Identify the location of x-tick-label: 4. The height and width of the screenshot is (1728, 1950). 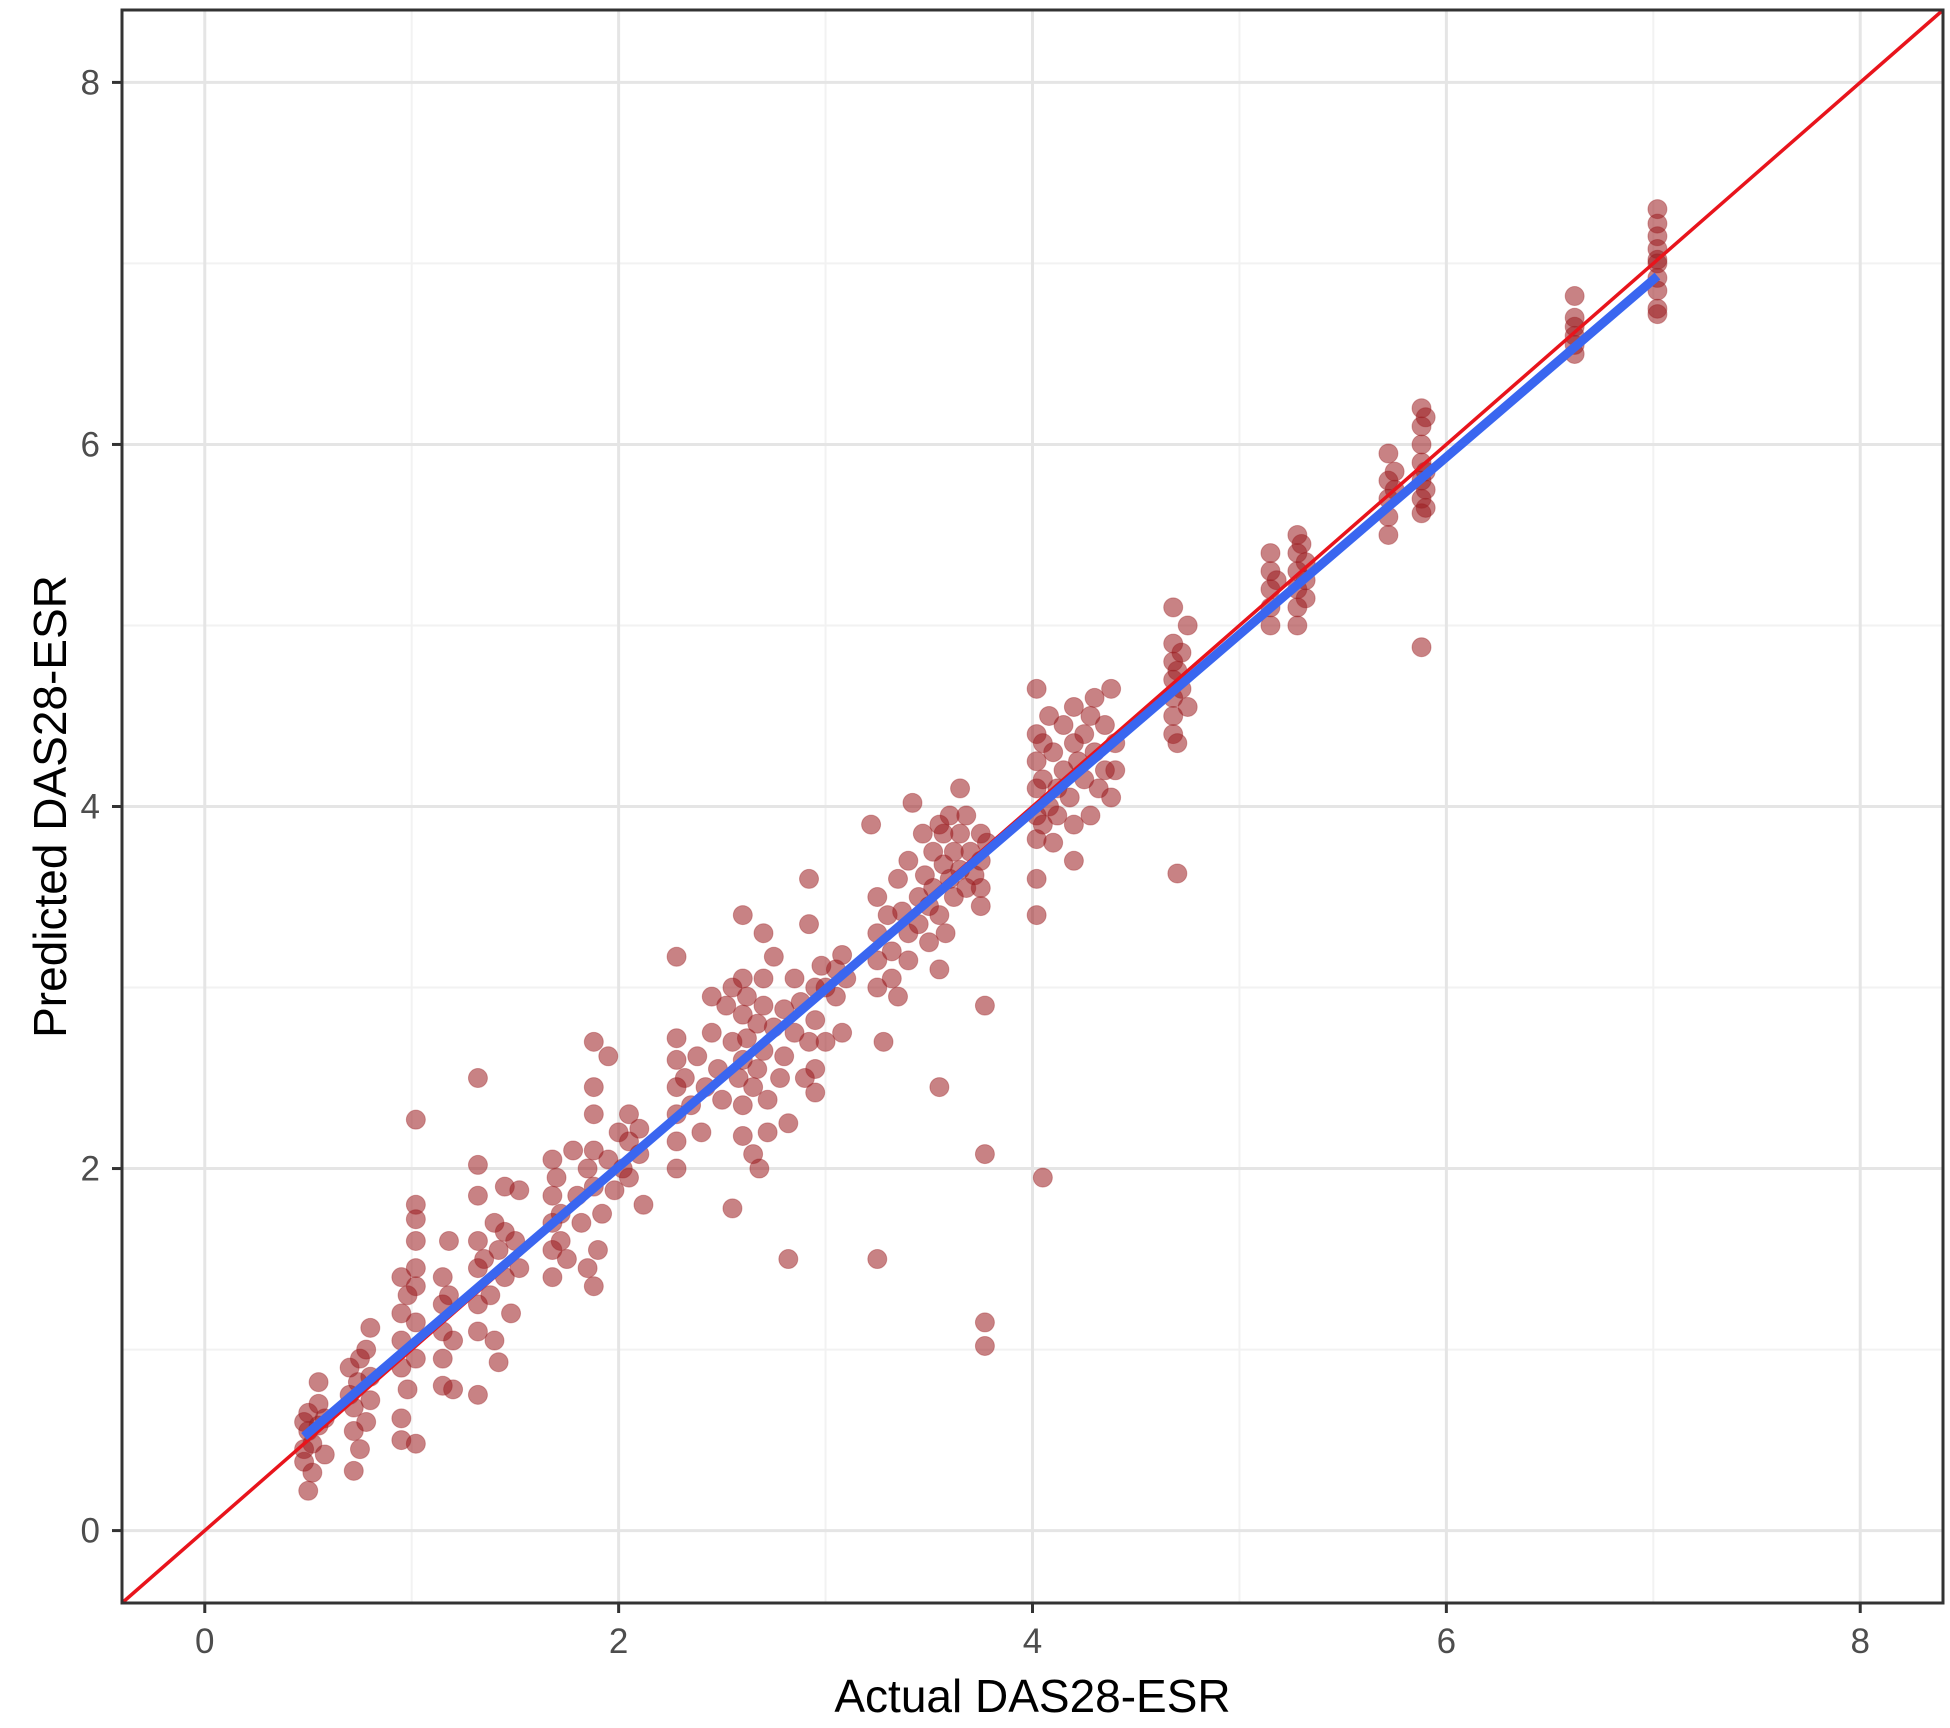
(1032, 1641).